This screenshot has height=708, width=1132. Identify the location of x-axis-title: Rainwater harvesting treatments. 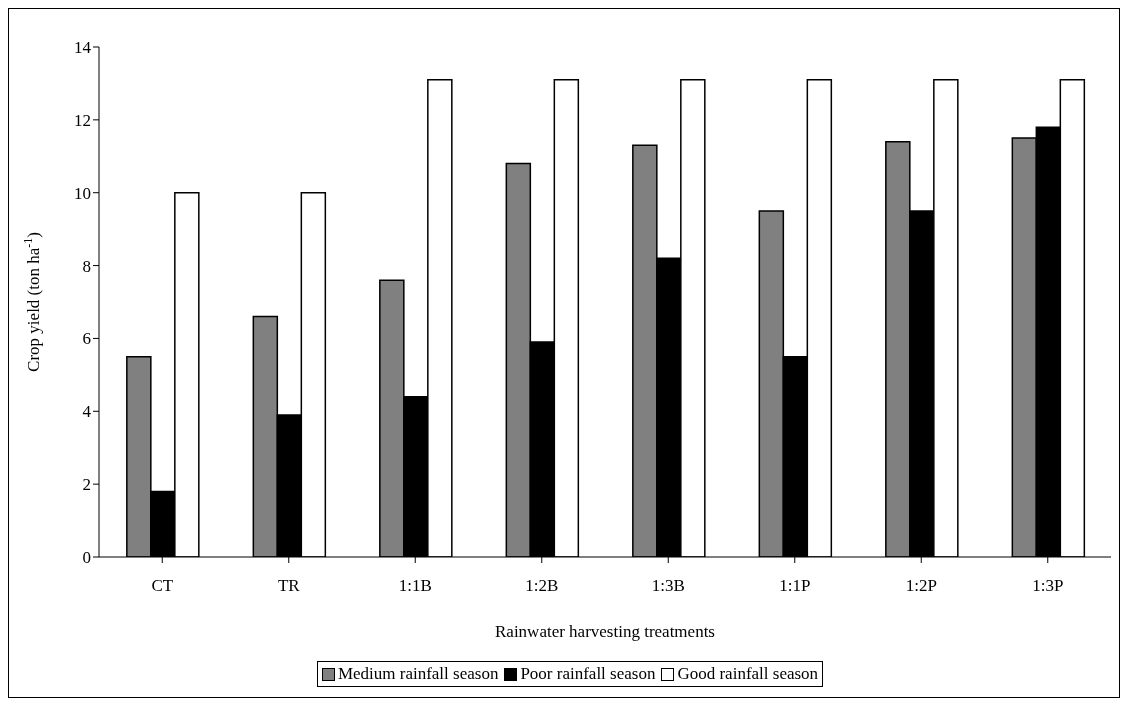
(605, 631).